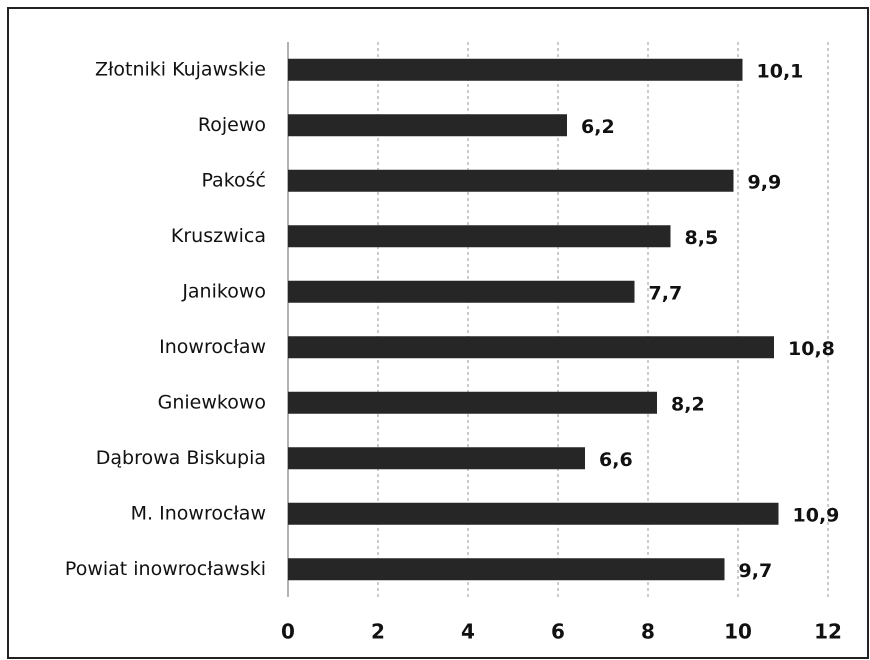 This screenshot has width=870, height=660. I want to click on x-tick-label: 10, so click(738, 632).